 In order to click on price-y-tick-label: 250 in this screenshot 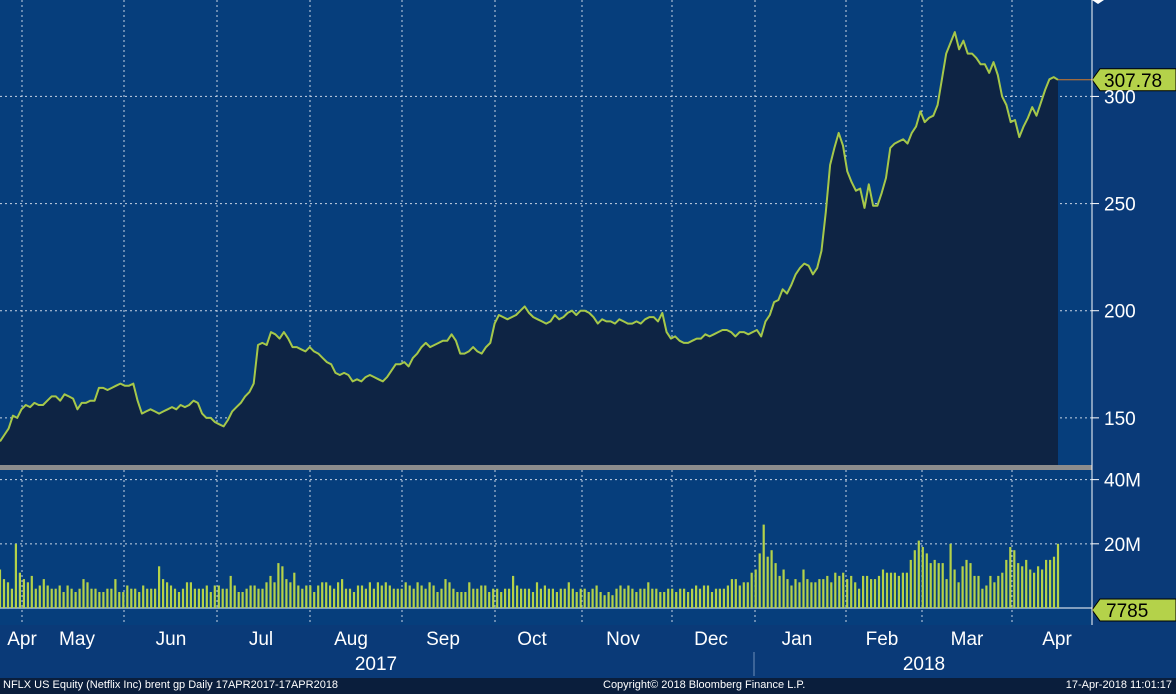, I will do `click(1120, 205)`.